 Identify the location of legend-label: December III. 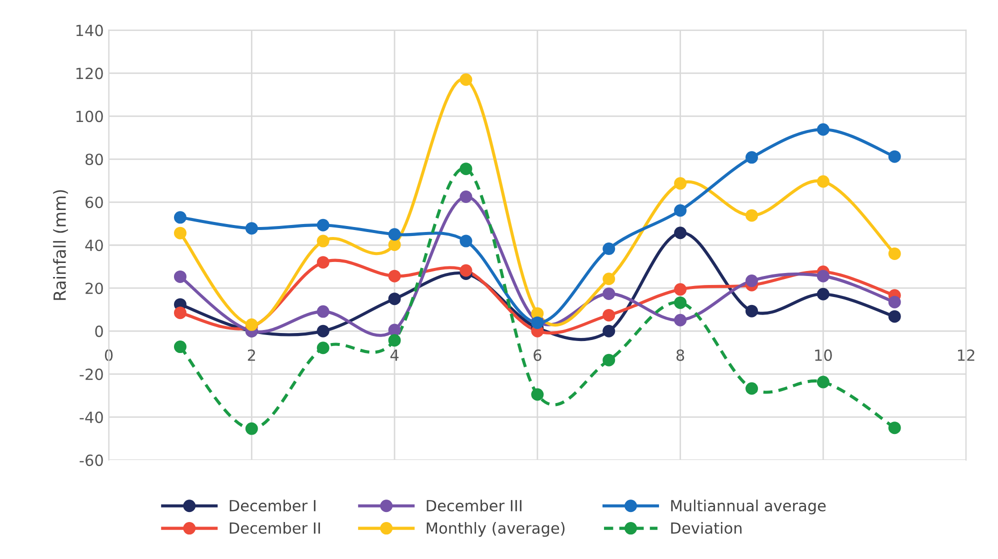
(474, 506).